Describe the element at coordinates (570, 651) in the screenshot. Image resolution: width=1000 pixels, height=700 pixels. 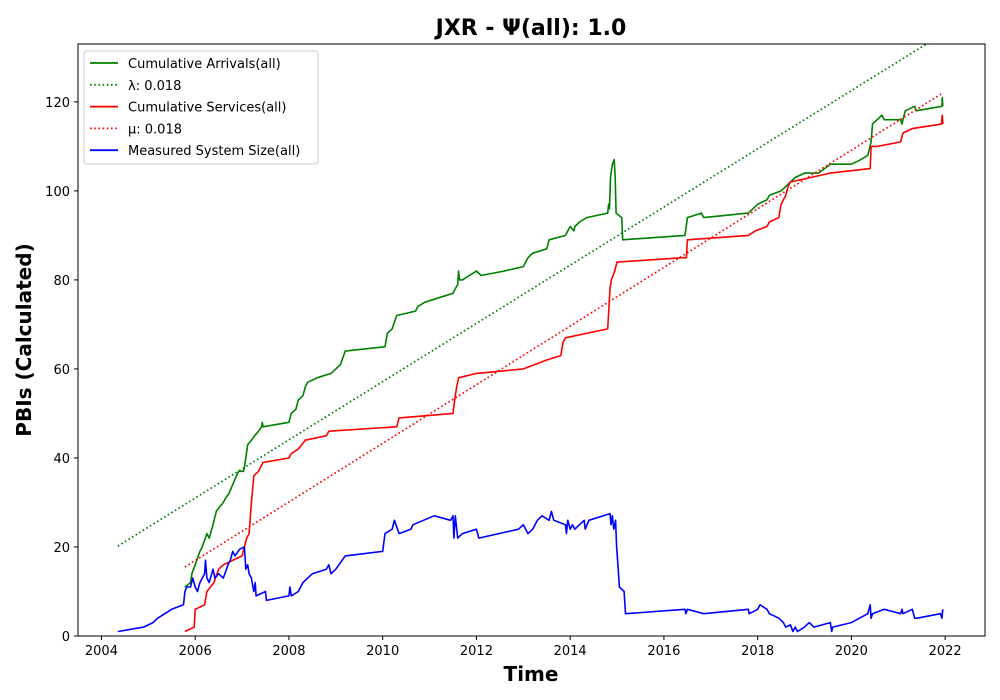
I see `x-tick-label: 2014` at that location.